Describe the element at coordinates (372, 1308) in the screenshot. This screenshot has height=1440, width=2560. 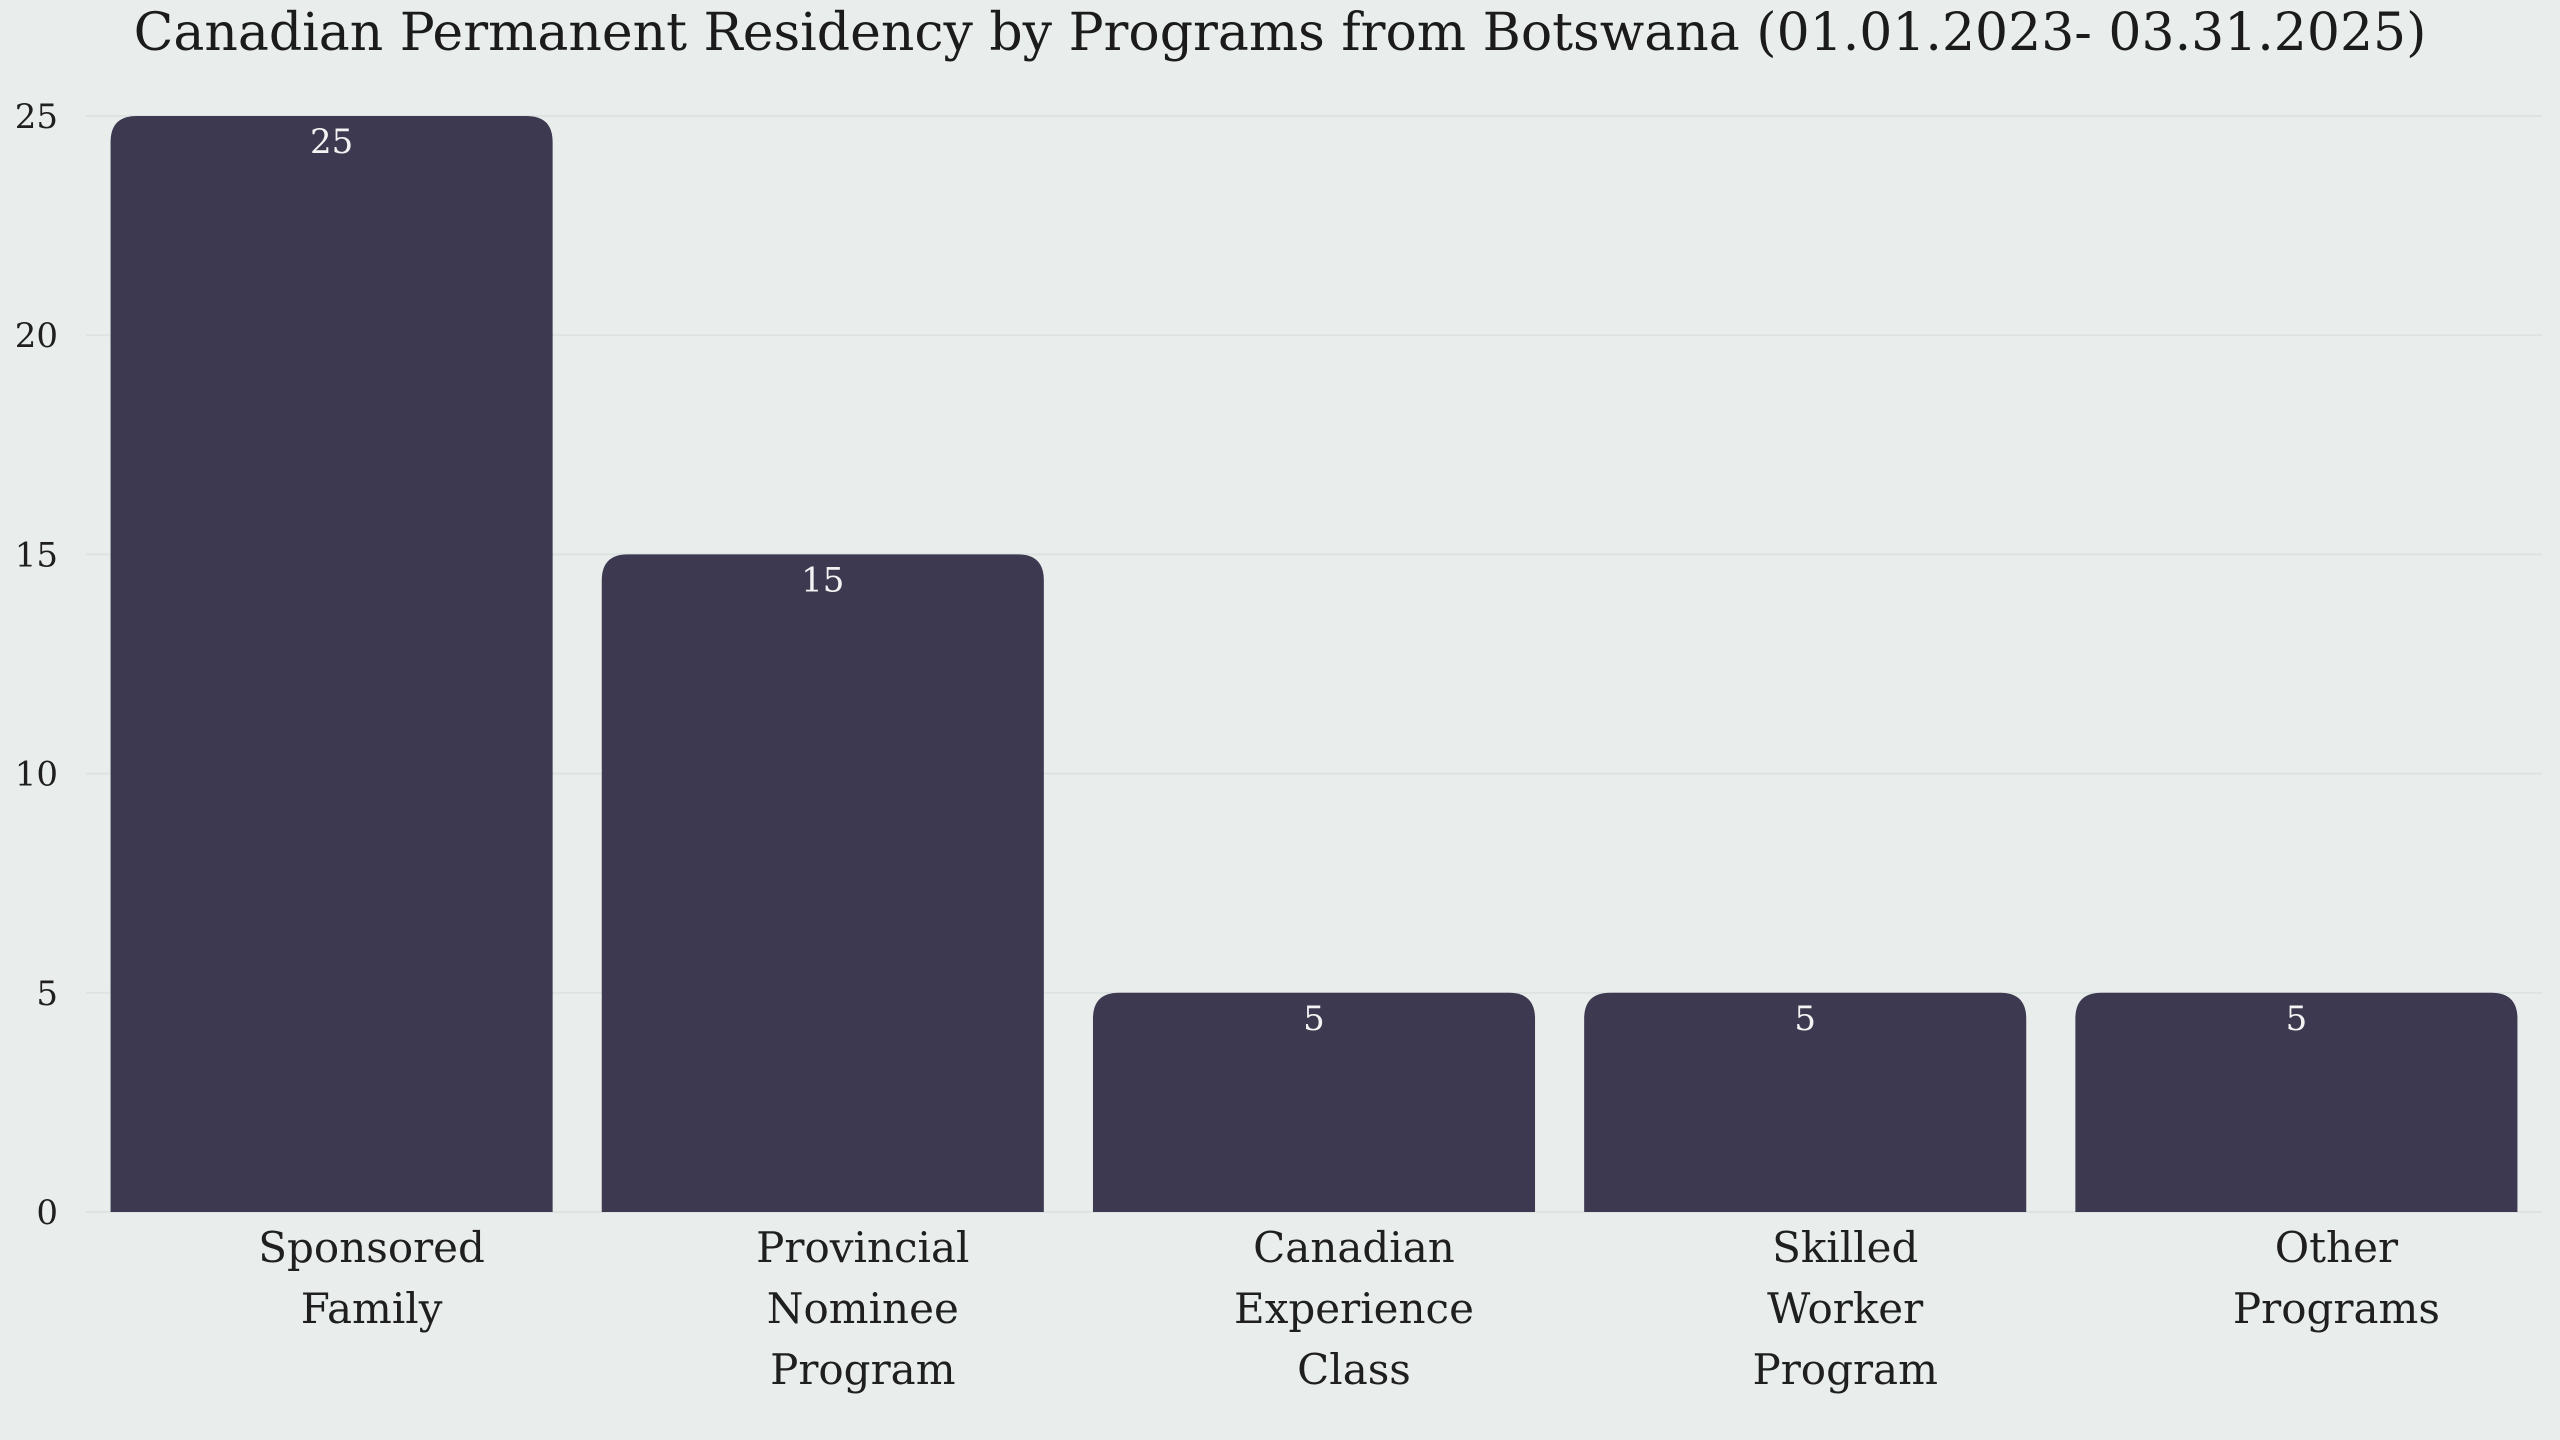
I see `x-category-label-line: Family` at that location.